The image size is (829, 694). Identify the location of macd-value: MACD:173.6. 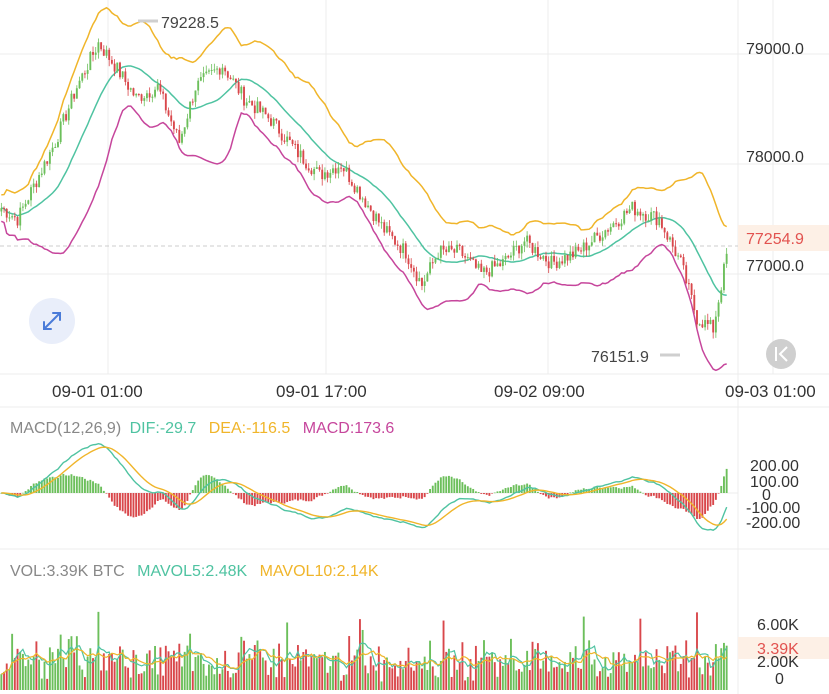
(349, 428).